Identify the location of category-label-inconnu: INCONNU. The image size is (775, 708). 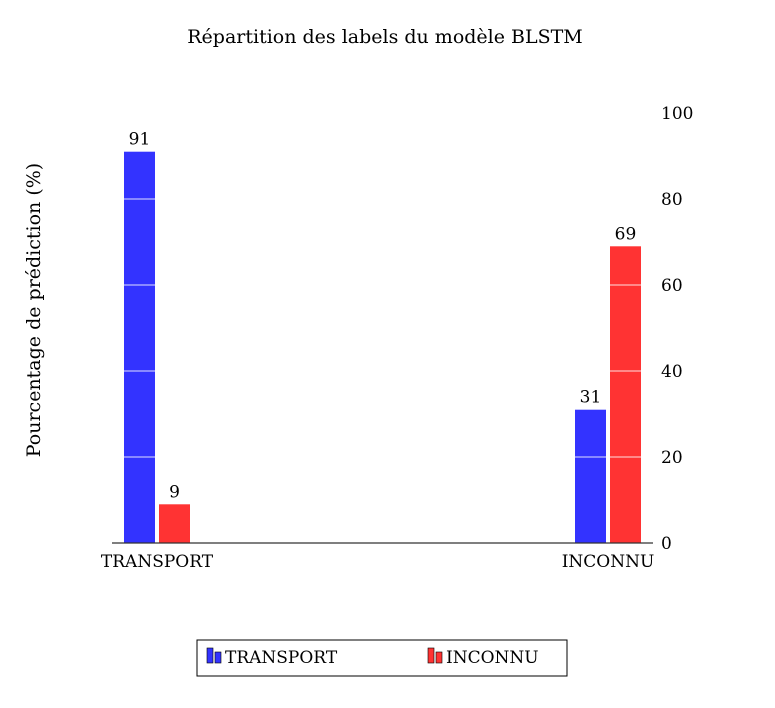
(608, 562).